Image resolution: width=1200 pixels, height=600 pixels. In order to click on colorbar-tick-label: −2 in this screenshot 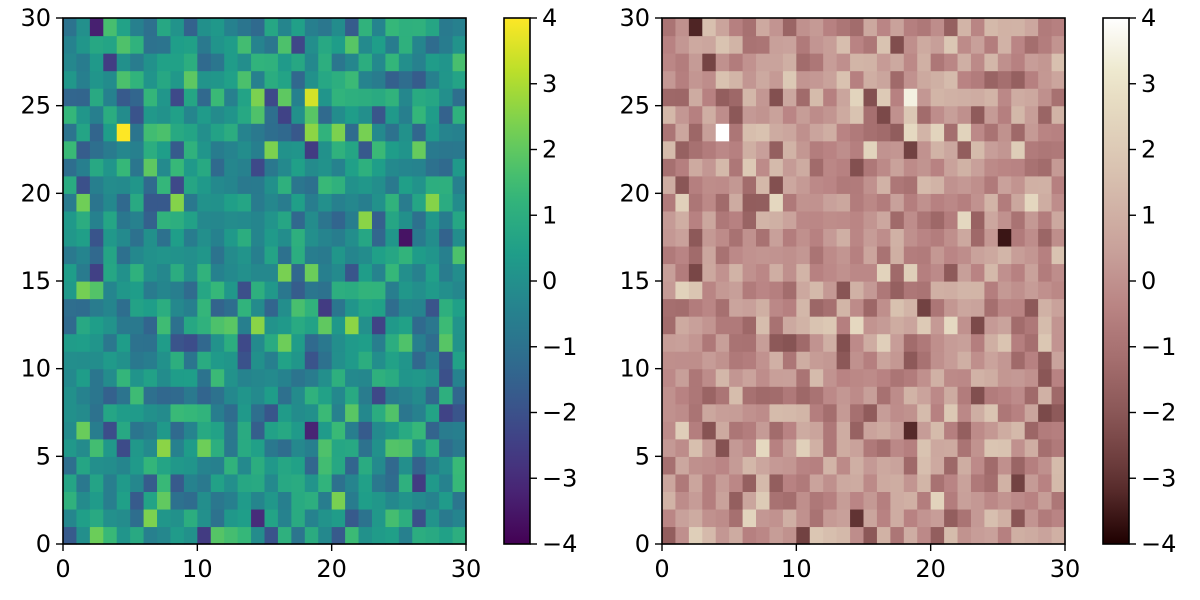, I will do `click(559, 413)`.